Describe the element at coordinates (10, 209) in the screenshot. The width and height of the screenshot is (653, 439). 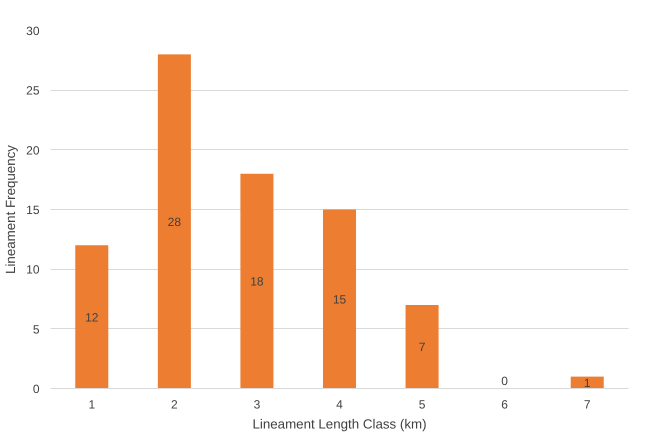
I see `y-axis-title: Lineament Frequency` at that location.